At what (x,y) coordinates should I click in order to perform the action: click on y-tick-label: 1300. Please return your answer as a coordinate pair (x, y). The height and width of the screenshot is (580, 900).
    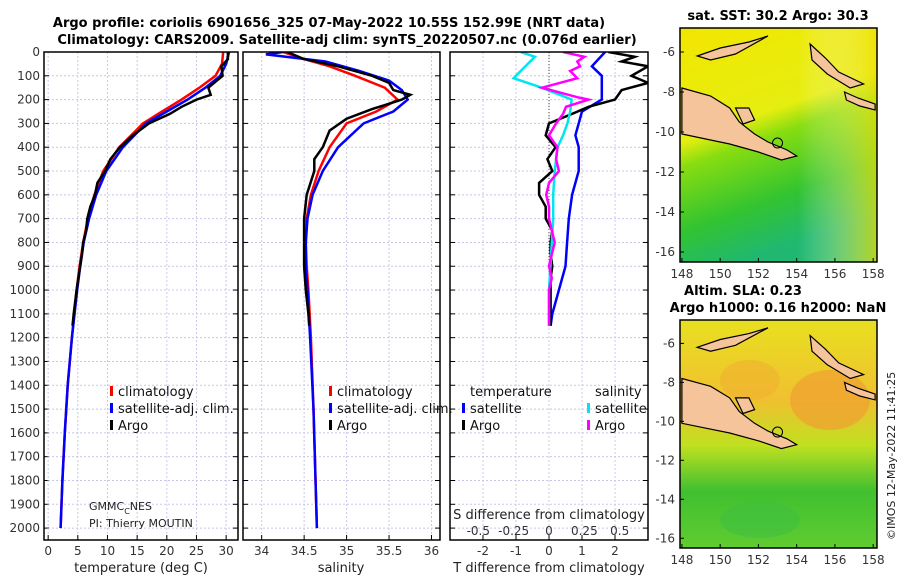
    Looking at the image, I should click on (24, 361).